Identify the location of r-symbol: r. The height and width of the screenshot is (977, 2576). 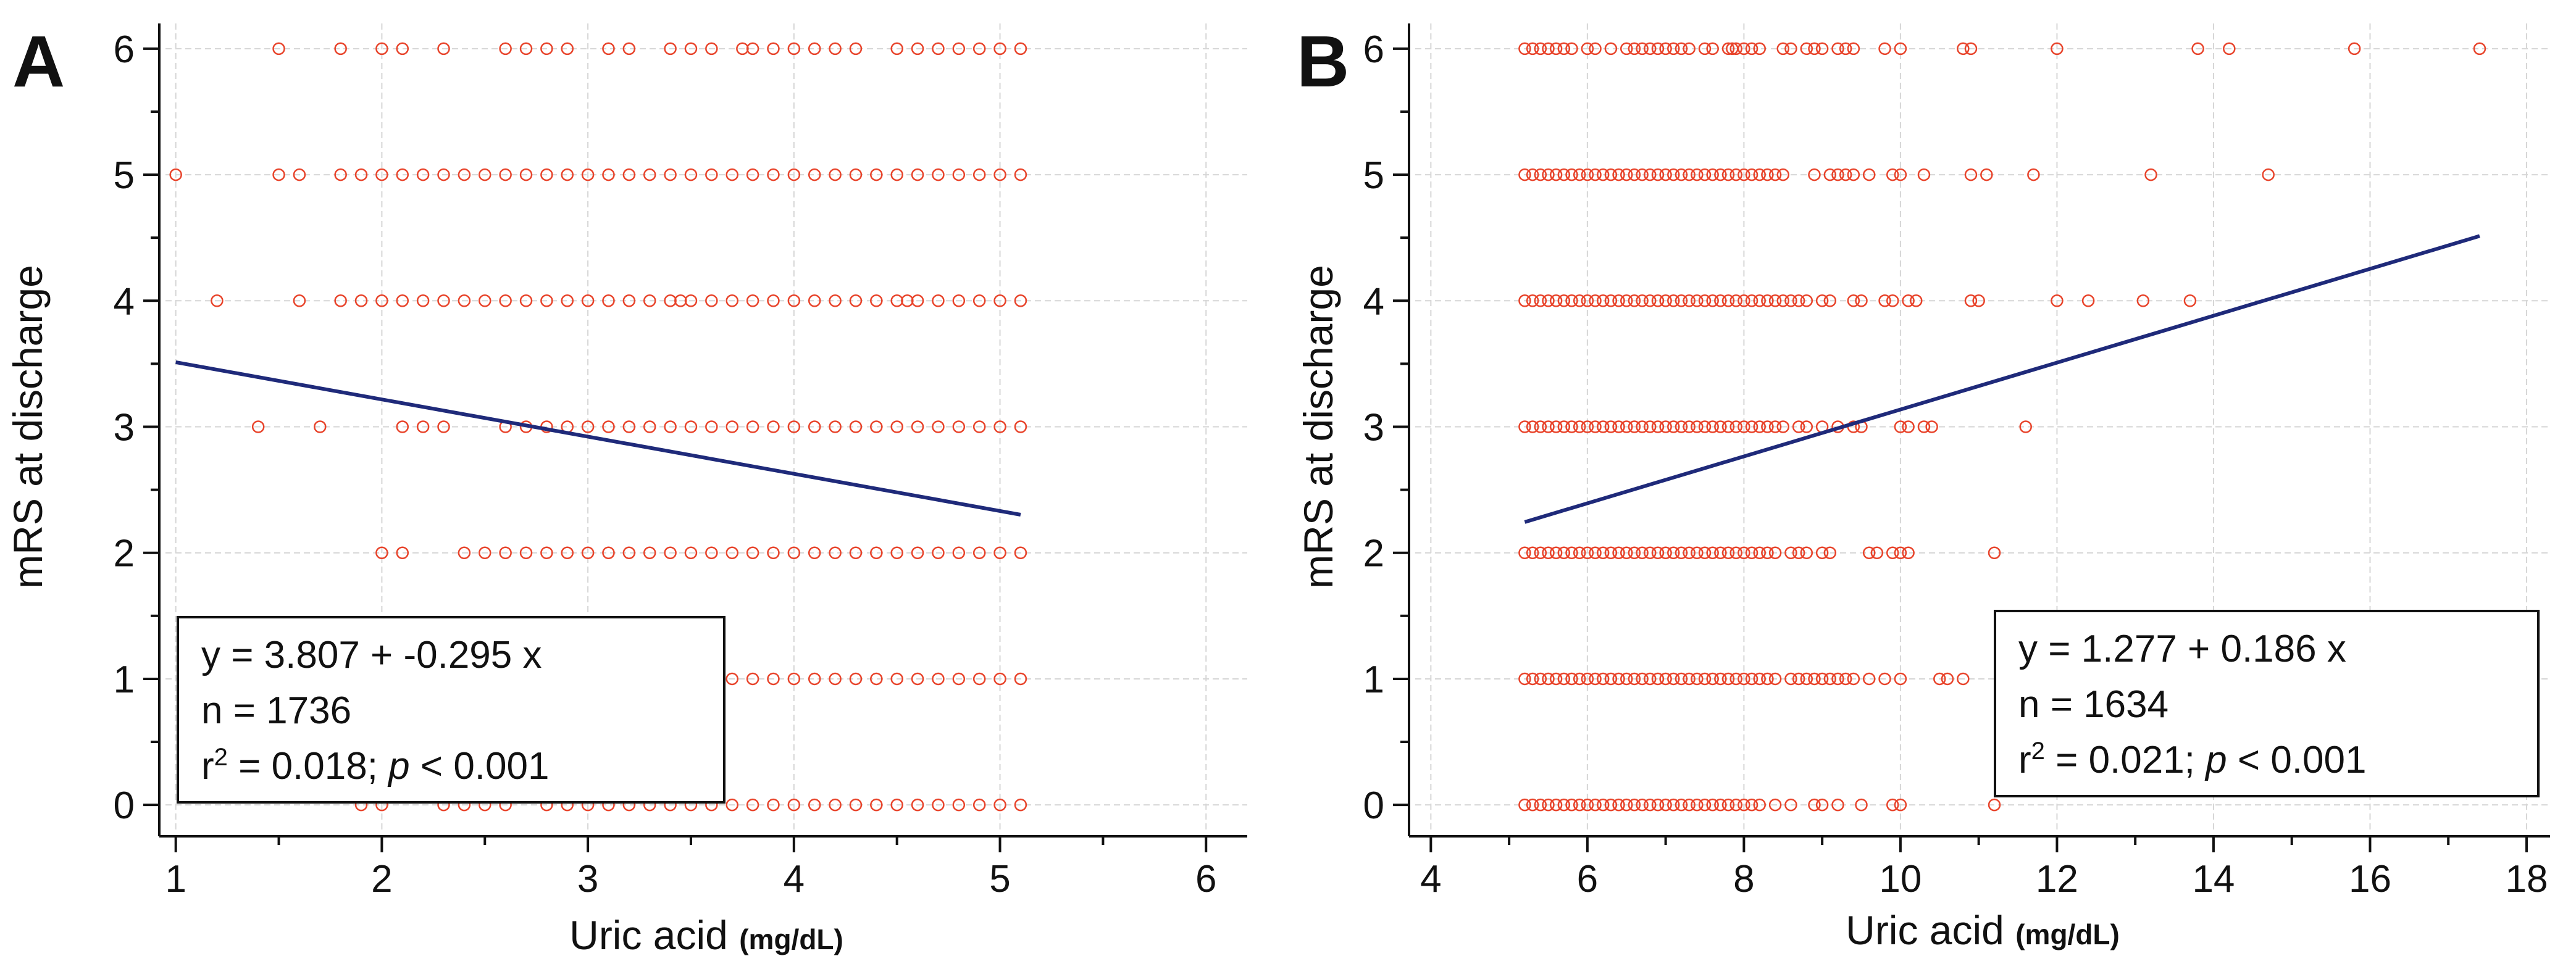
(208, 766).